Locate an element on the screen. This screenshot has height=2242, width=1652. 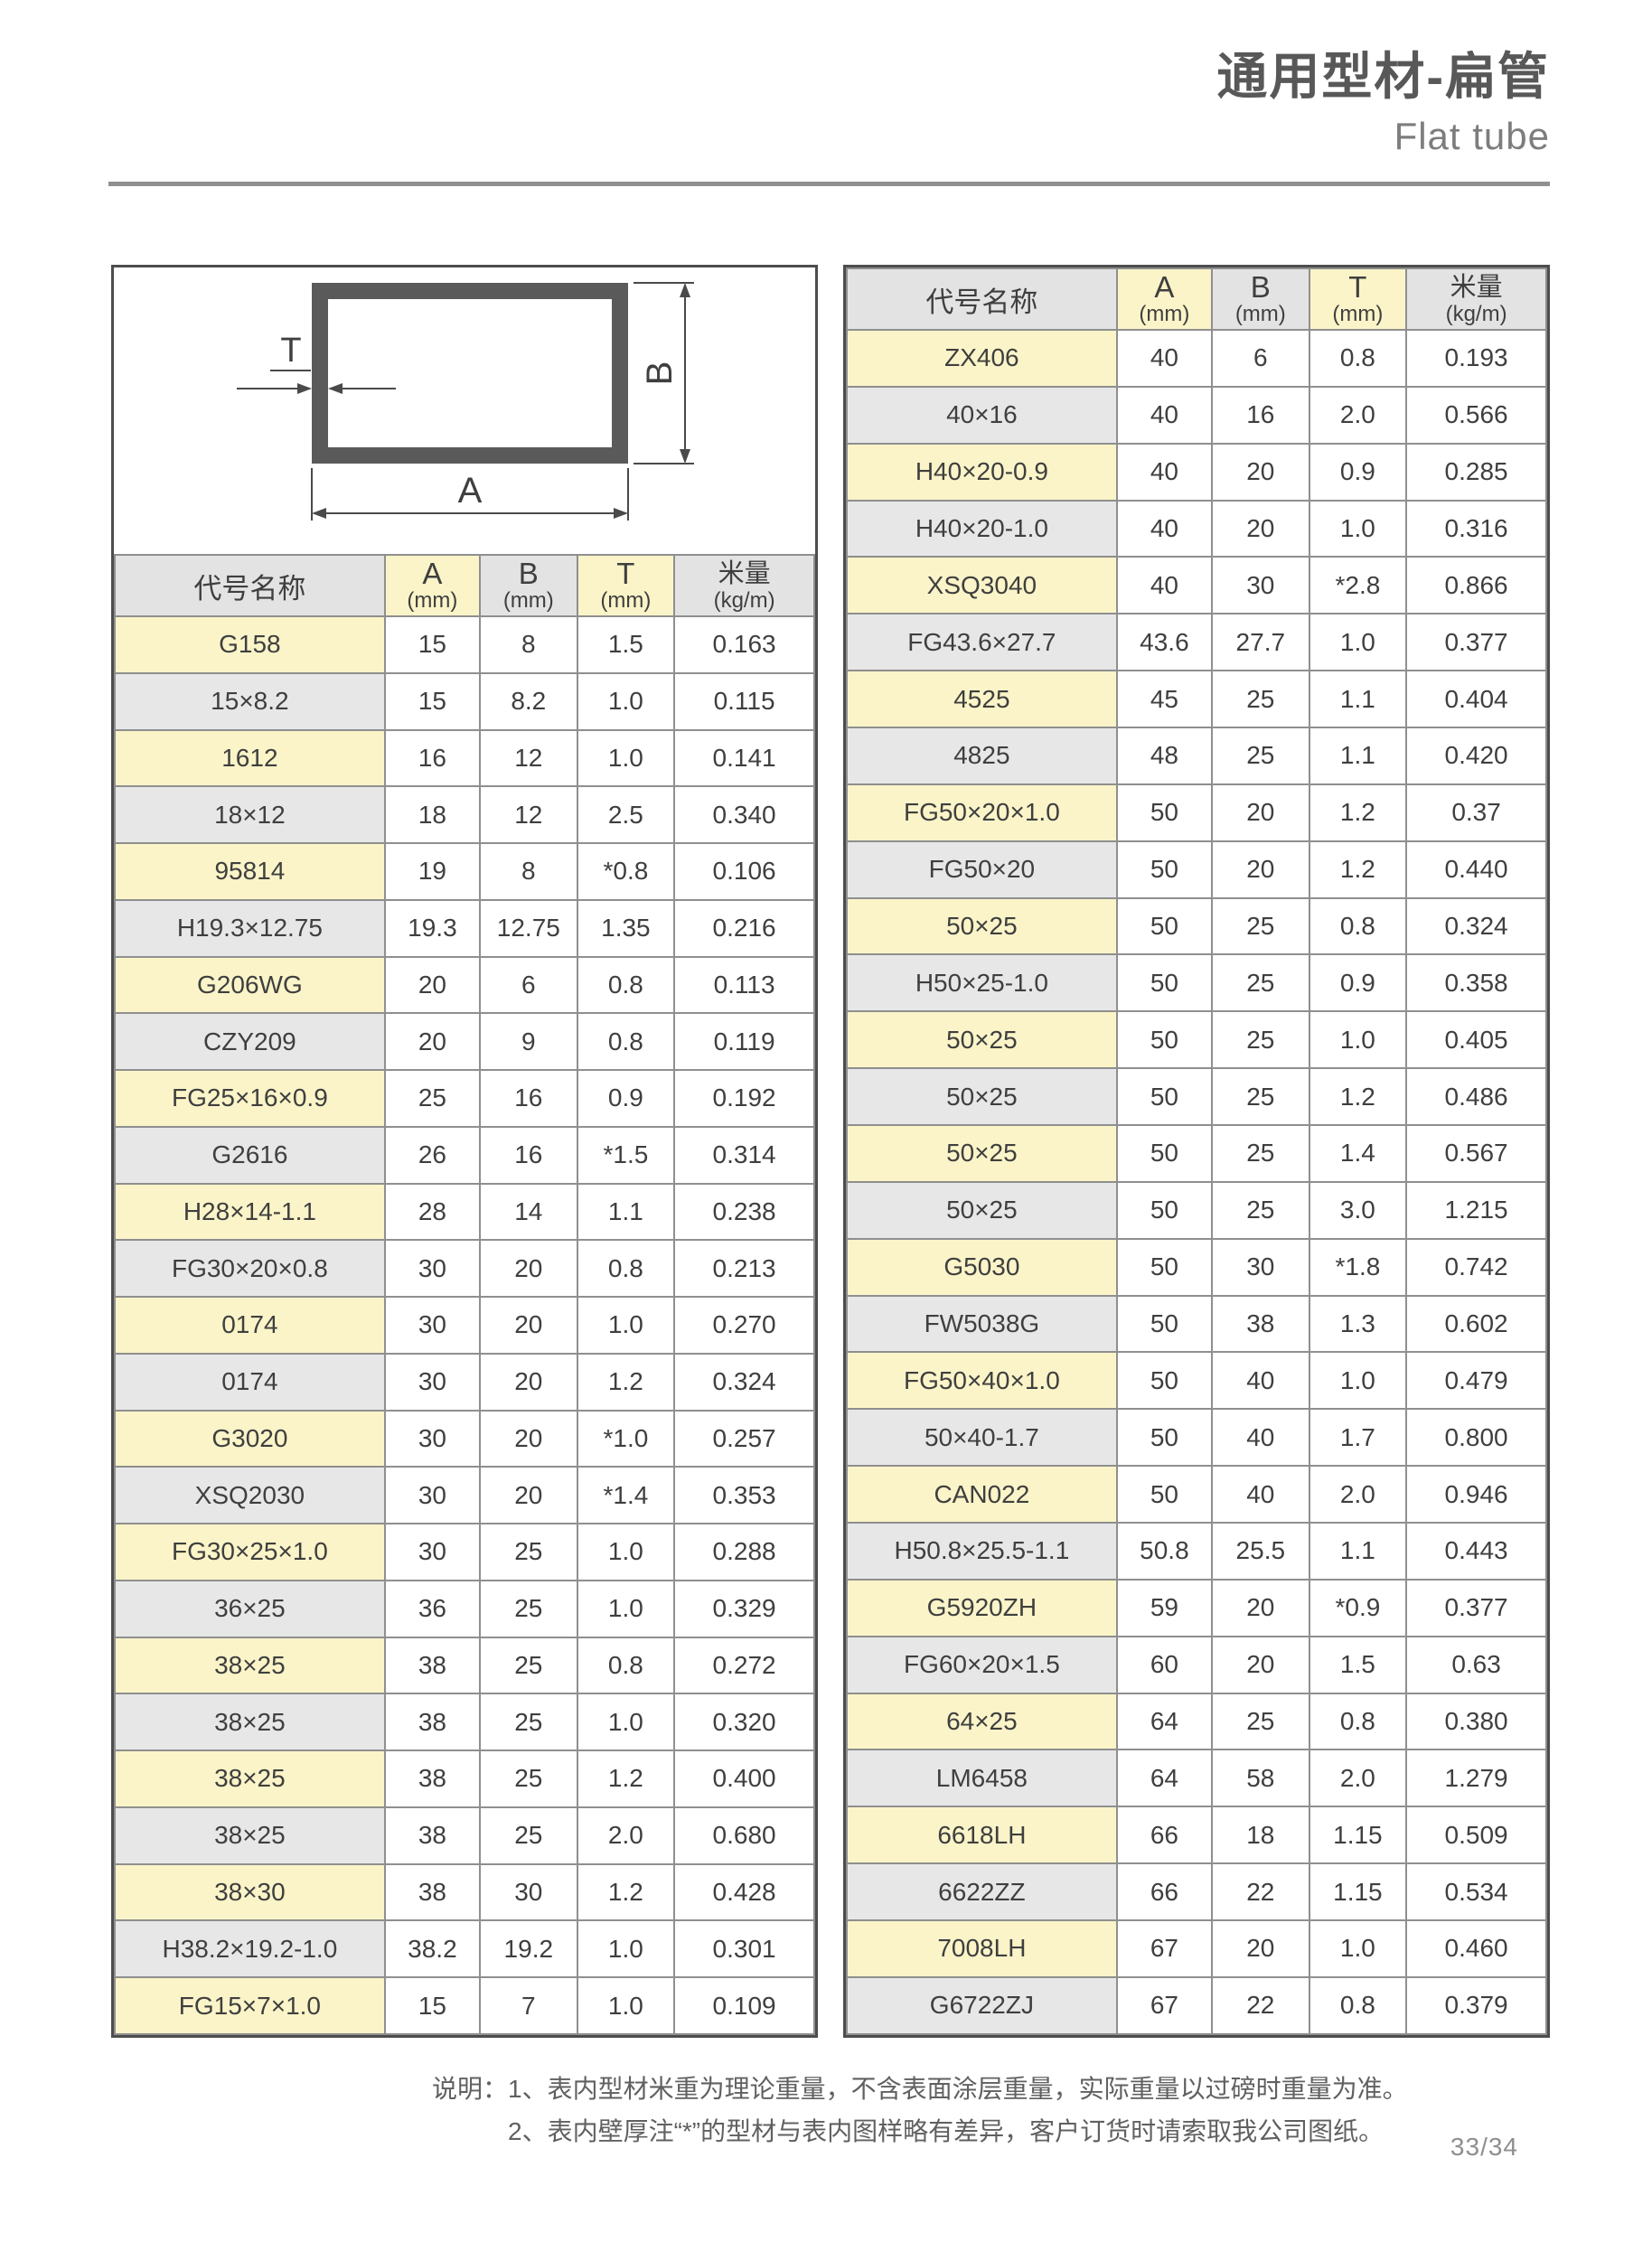
spec-value-cell: 1.1 is located at coordinates (1358, 699).